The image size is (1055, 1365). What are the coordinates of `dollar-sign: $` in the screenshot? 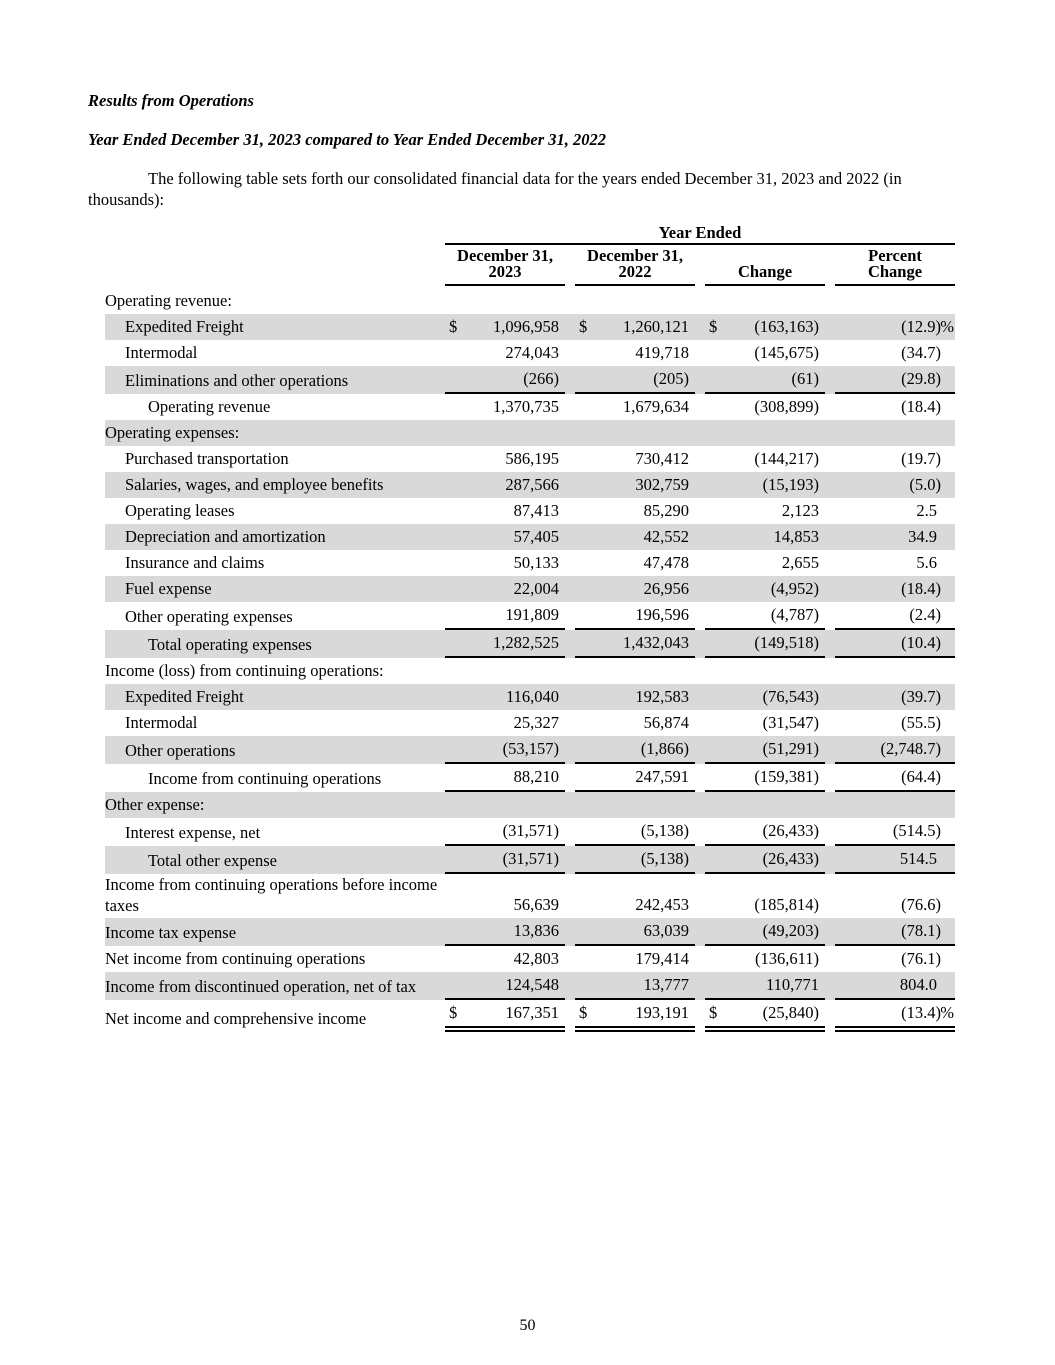 It's located at (583, 326).